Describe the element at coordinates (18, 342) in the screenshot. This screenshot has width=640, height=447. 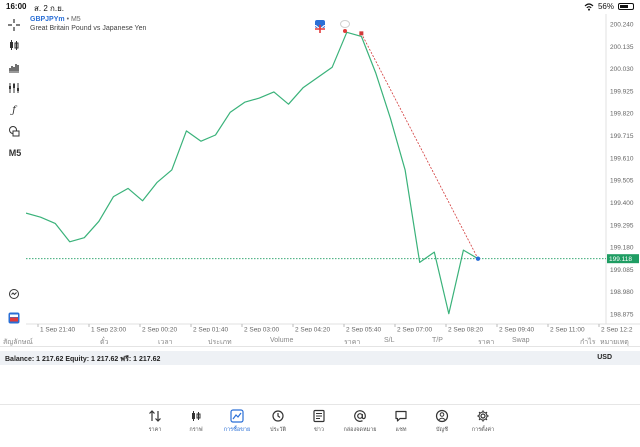
I see `column-header: สัญลักษณ์` at that location.